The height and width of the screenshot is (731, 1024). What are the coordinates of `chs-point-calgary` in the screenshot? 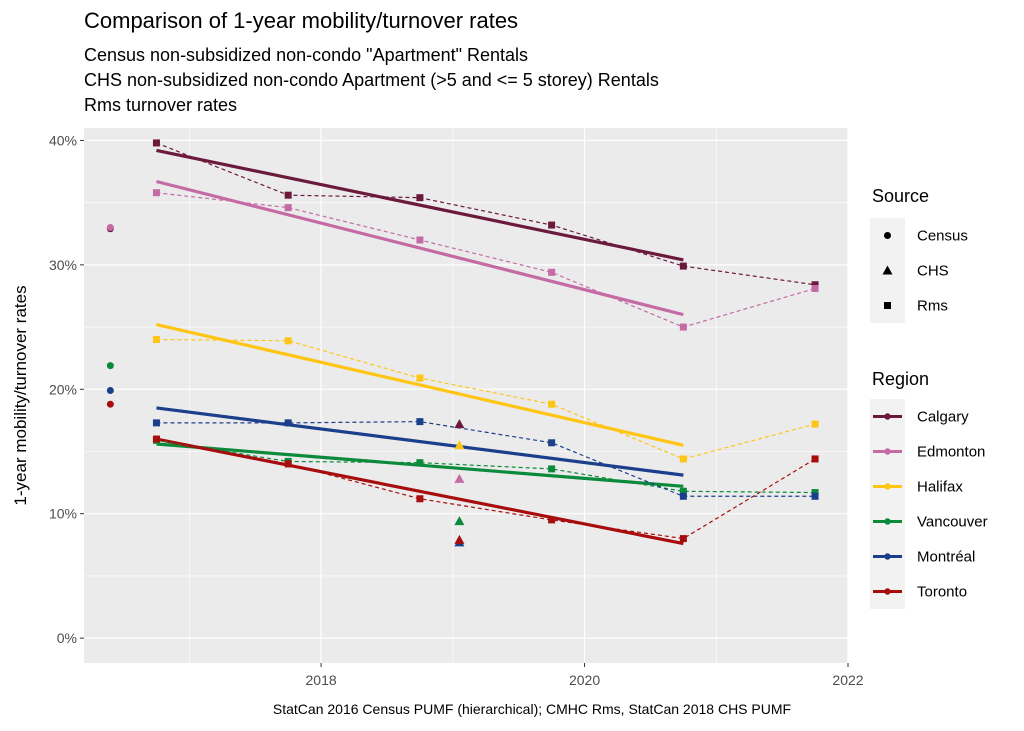 It's located at (459, 424).